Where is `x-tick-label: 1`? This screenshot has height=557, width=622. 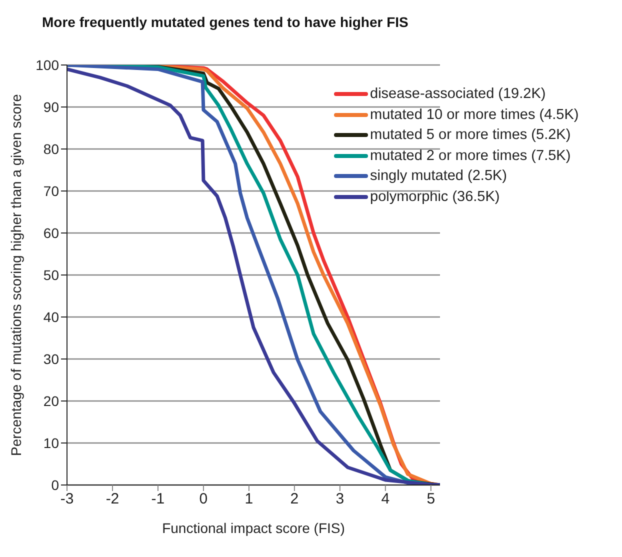
x-tick-label: 1 is located at coordinates (249, 499).